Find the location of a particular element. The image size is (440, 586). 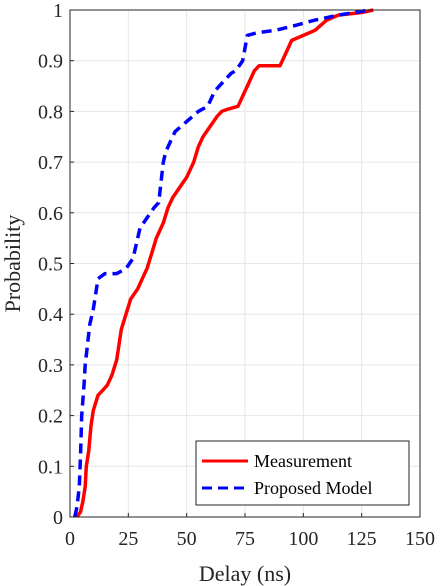

y-tick-label: 1 is located at coordinates (58, 11).